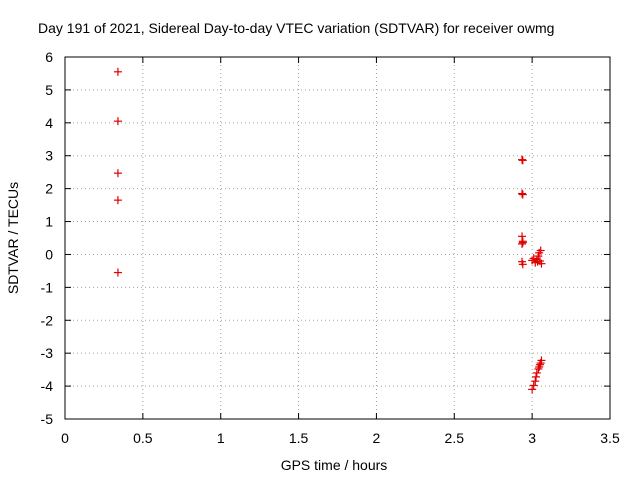 The image size is (640, 480). I want to click on y-axis-label: SDTVAR / TECUs, so click(13, 238).